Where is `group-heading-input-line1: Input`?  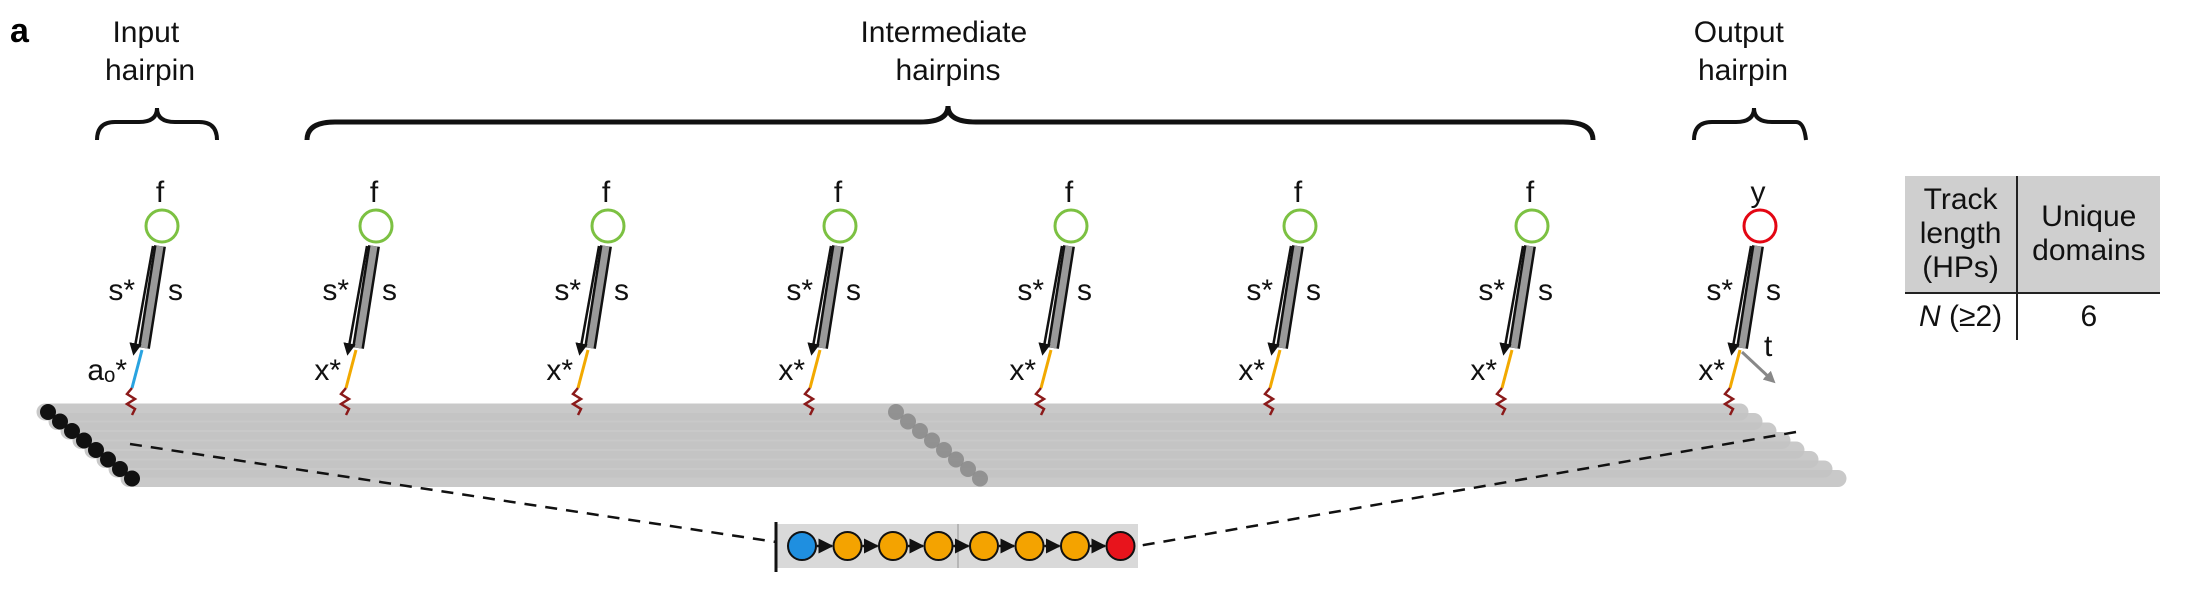
group-heading-input-line1: Input is located at coordinates (145, 32).